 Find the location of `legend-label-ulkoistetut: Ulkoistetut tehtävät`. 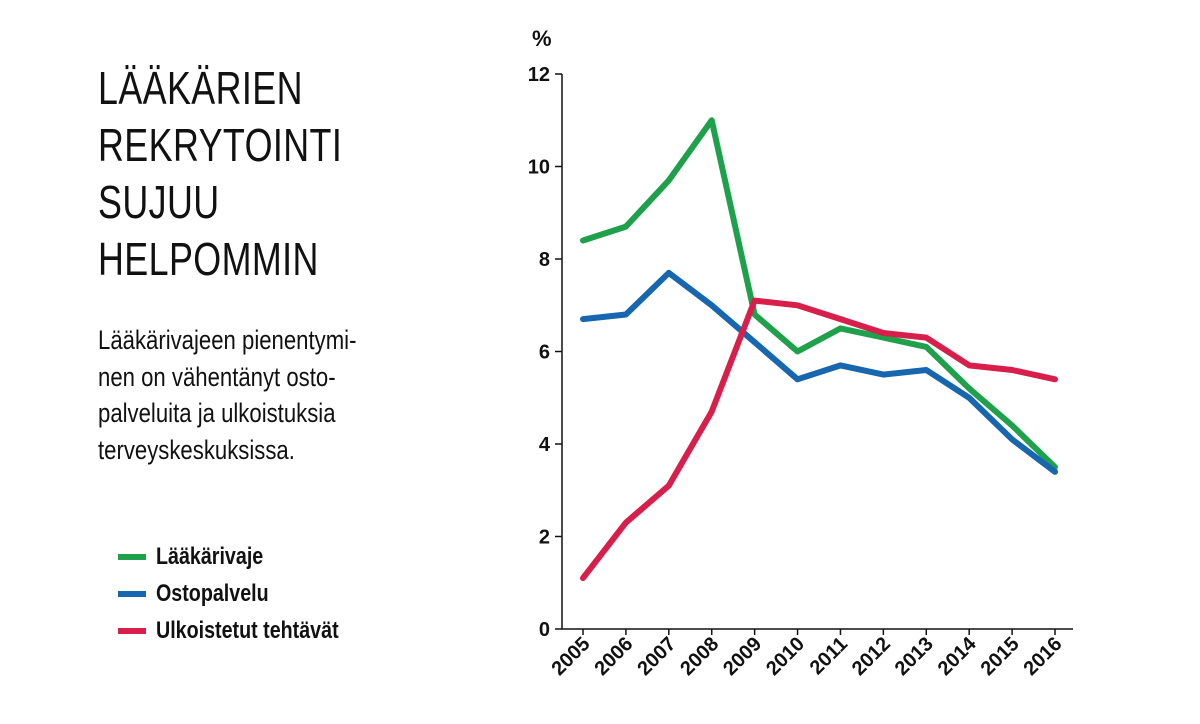

legend-label-ulkoistetut: Ulkoistetut tehtävät is located at coordinates (247, 630).